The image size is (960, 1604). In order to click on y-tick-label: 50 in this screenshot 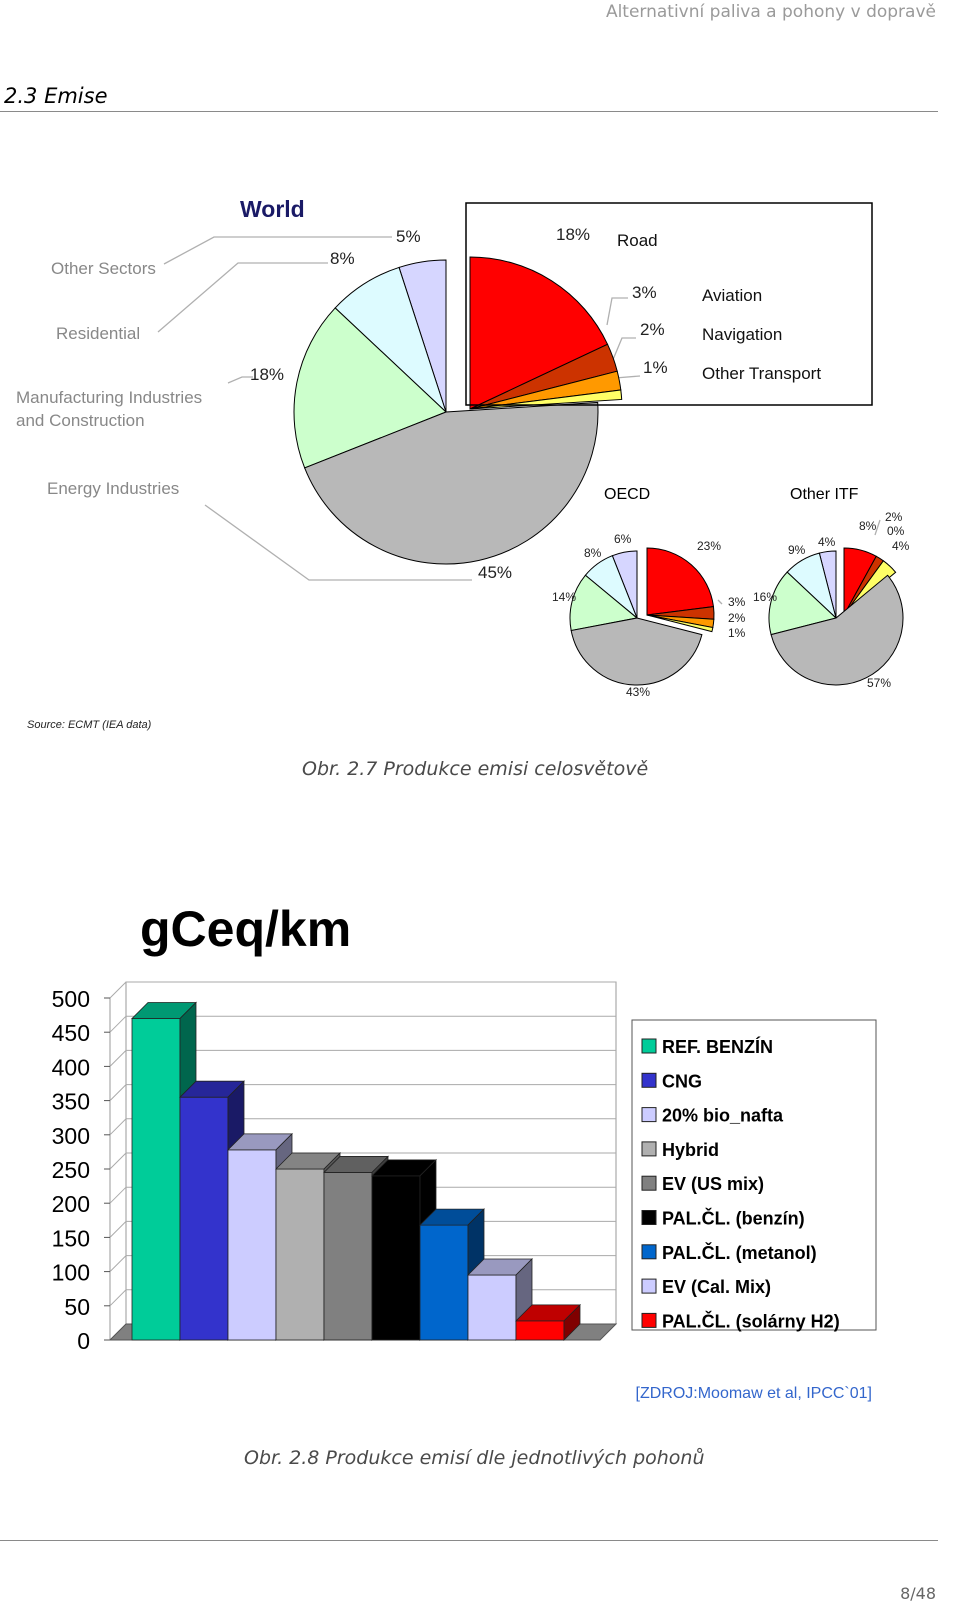, I will do `click(77, 1307)`.